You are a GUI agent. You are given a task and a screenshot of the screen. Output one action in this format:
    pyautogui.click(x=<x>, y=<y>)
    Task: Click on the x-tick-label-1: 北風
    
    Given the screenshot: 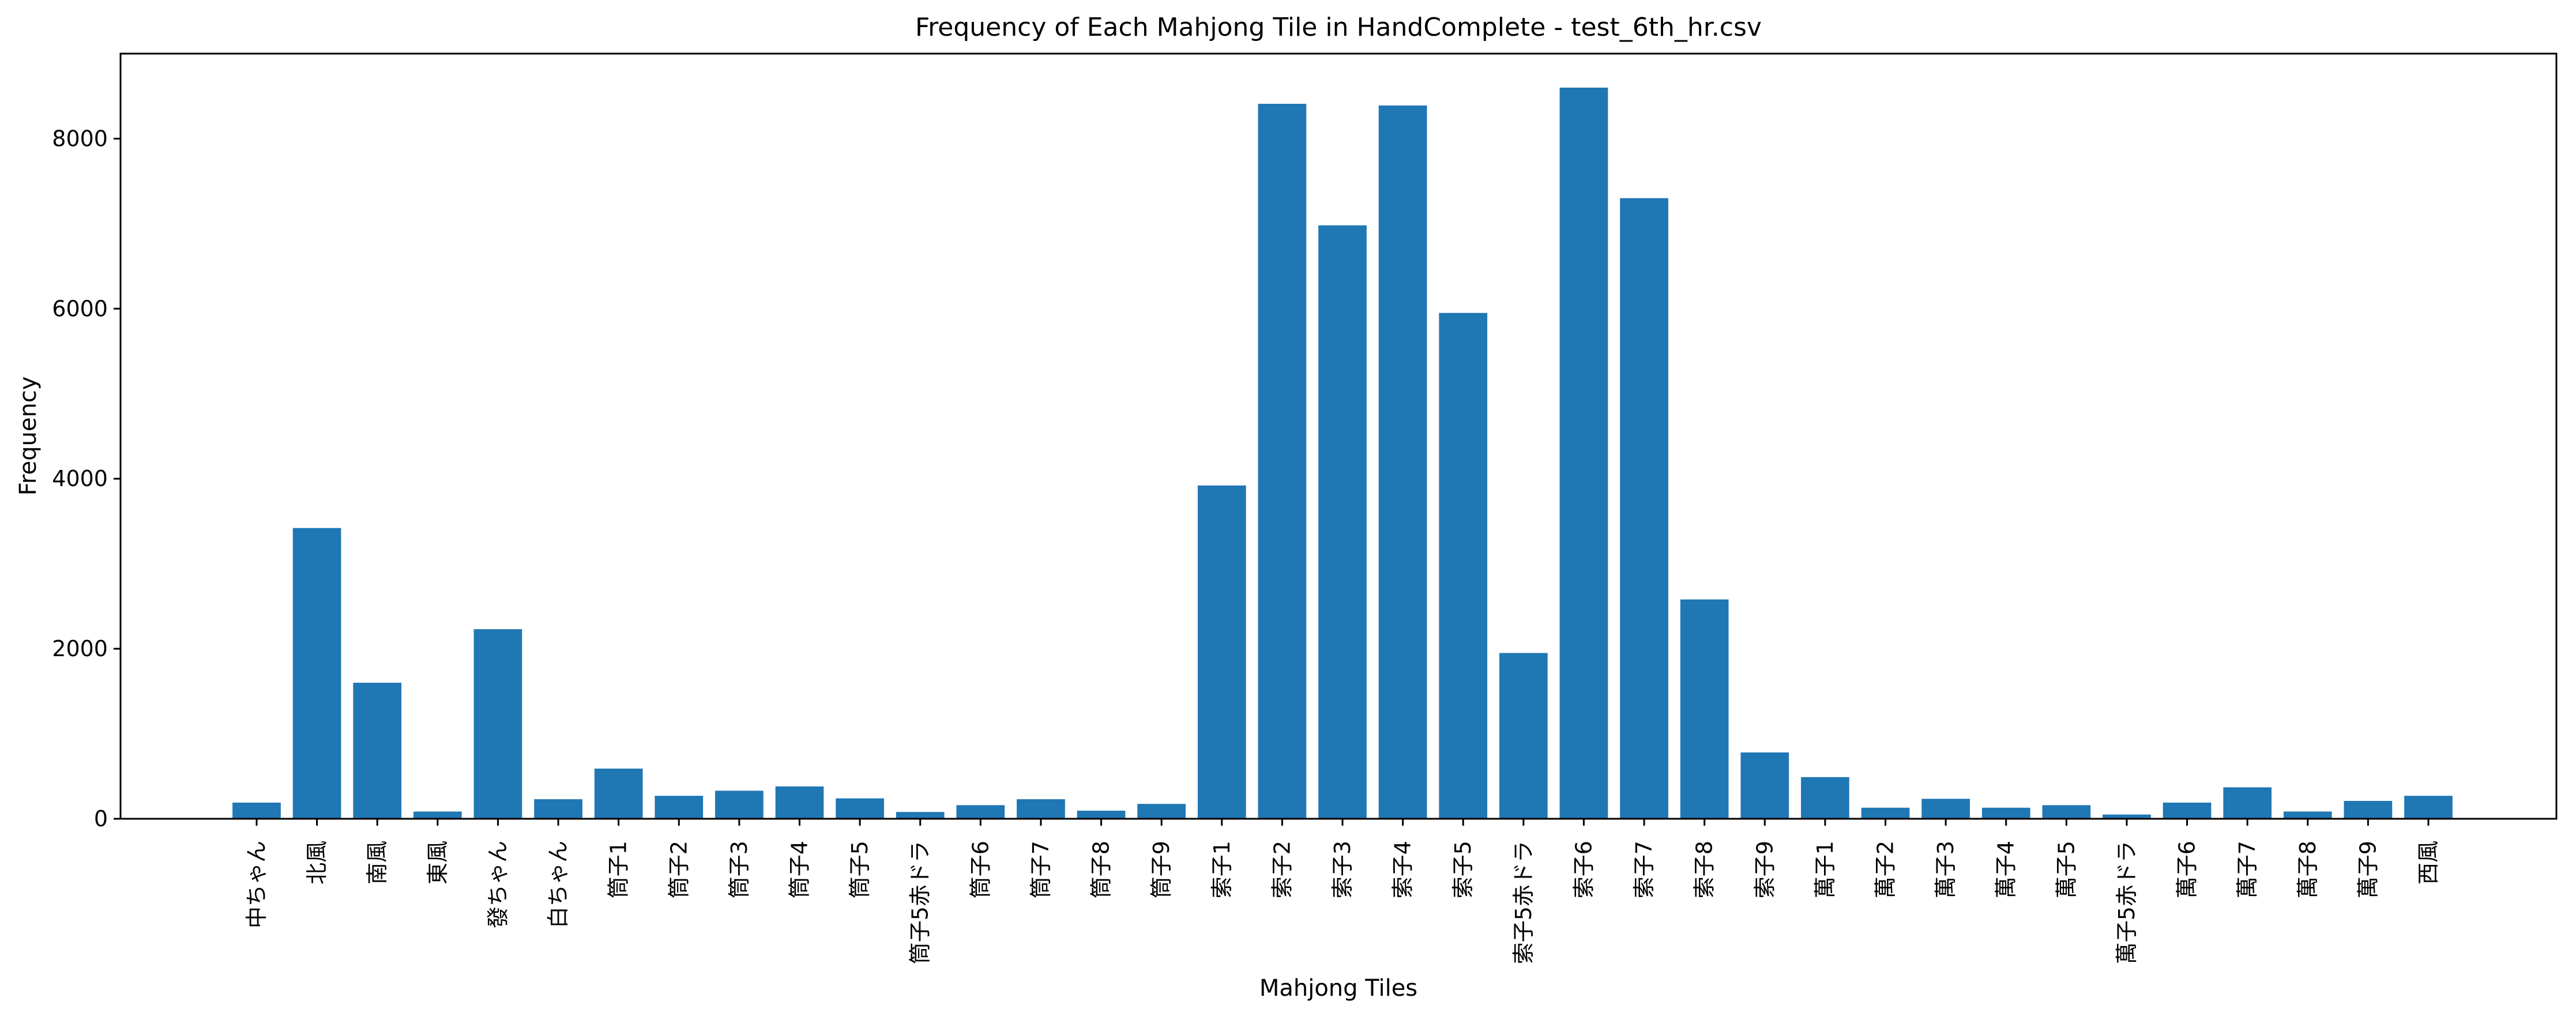 What is the action you would take?
    pyautogui.click(x=317, y=862)
    